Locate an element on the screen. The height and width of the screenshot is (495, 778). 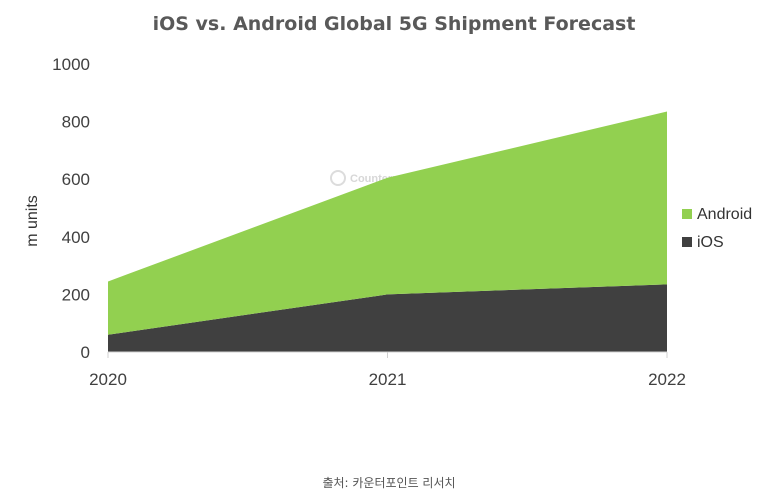
y-tick-label: 400 is located at coordinates (76, 237).